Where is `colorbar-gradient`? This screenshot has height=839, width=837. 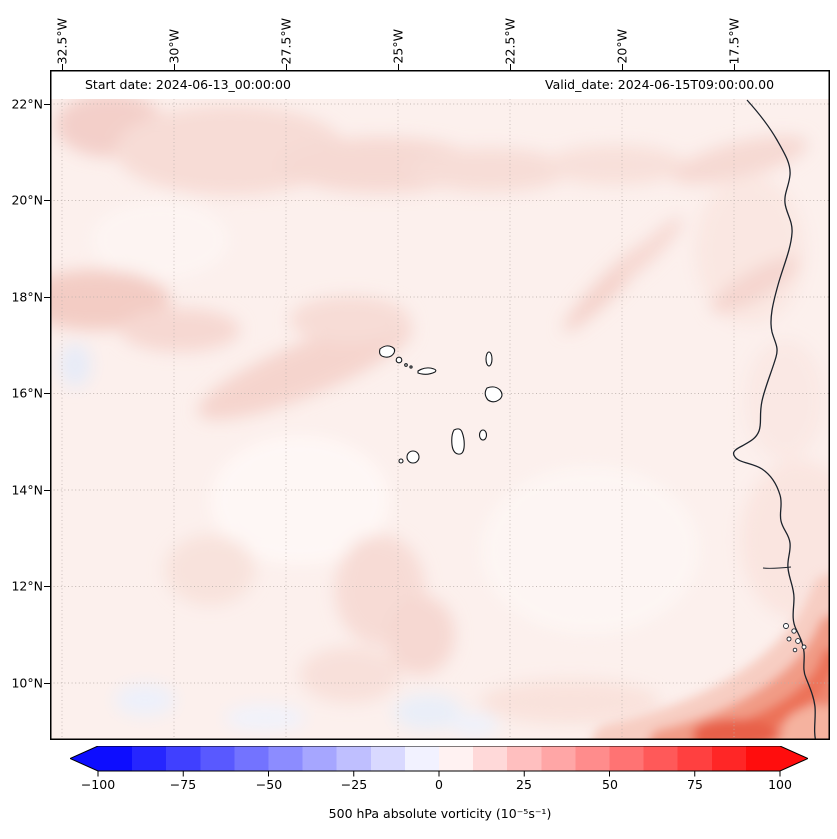 colorbar-gradient is located at coordinates (439, 761).